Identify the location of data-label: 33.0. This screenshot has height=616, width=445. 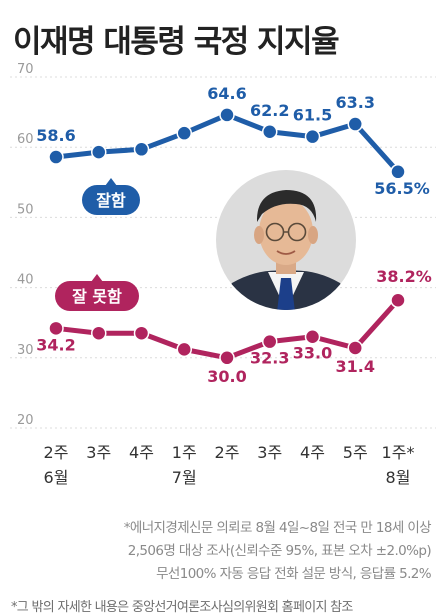
(312, 353).